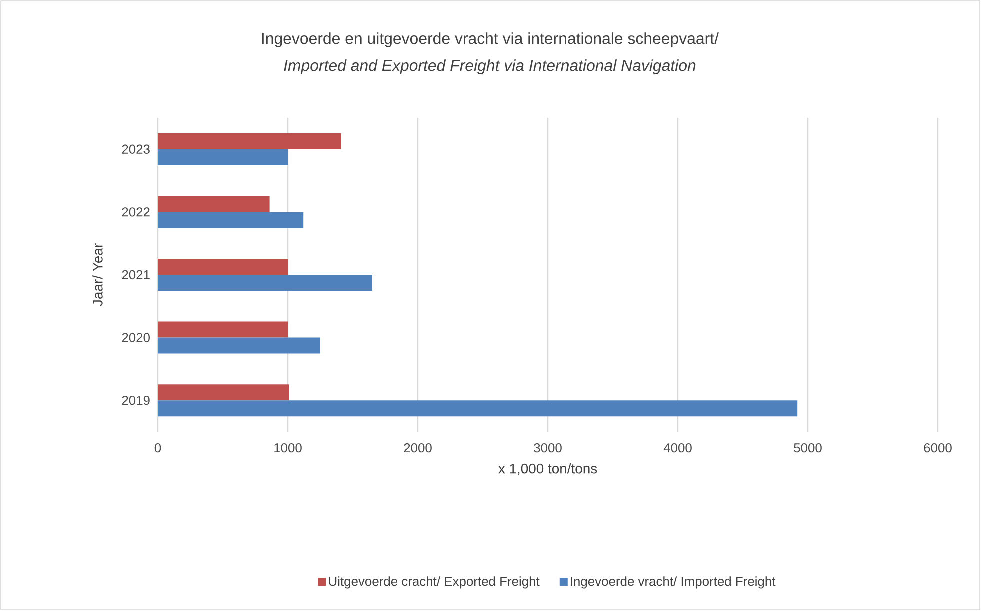 The height and width of the screenshot is (611, 981). What do you see at coordinates (548, 470) in the screenshot?
I see `x-axis-title: x 1,000 ton/tons` at bounding box center [548, 470].